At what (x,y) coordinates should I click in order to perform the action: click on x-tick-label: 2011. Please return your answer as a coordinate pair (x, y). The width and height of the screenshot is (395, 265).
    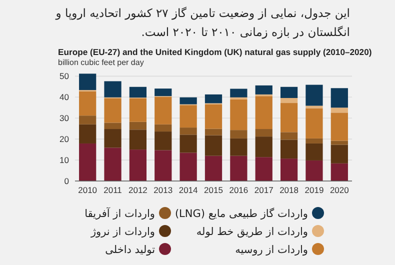
    Looking at the image, I should click on (113, 190).